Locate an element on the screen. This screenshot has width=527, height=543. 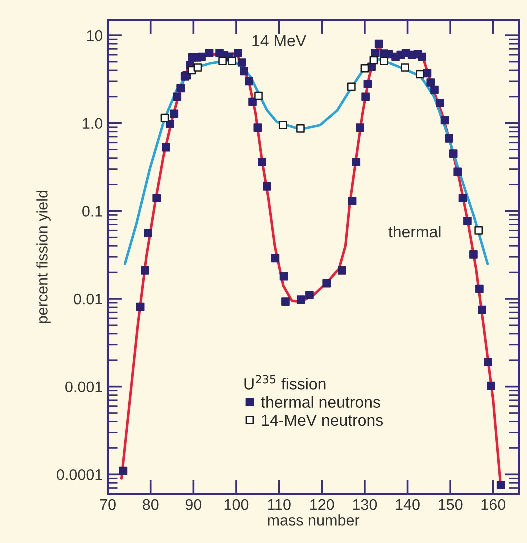
annotation: 14 MeV is located at coordinates (279, 41).